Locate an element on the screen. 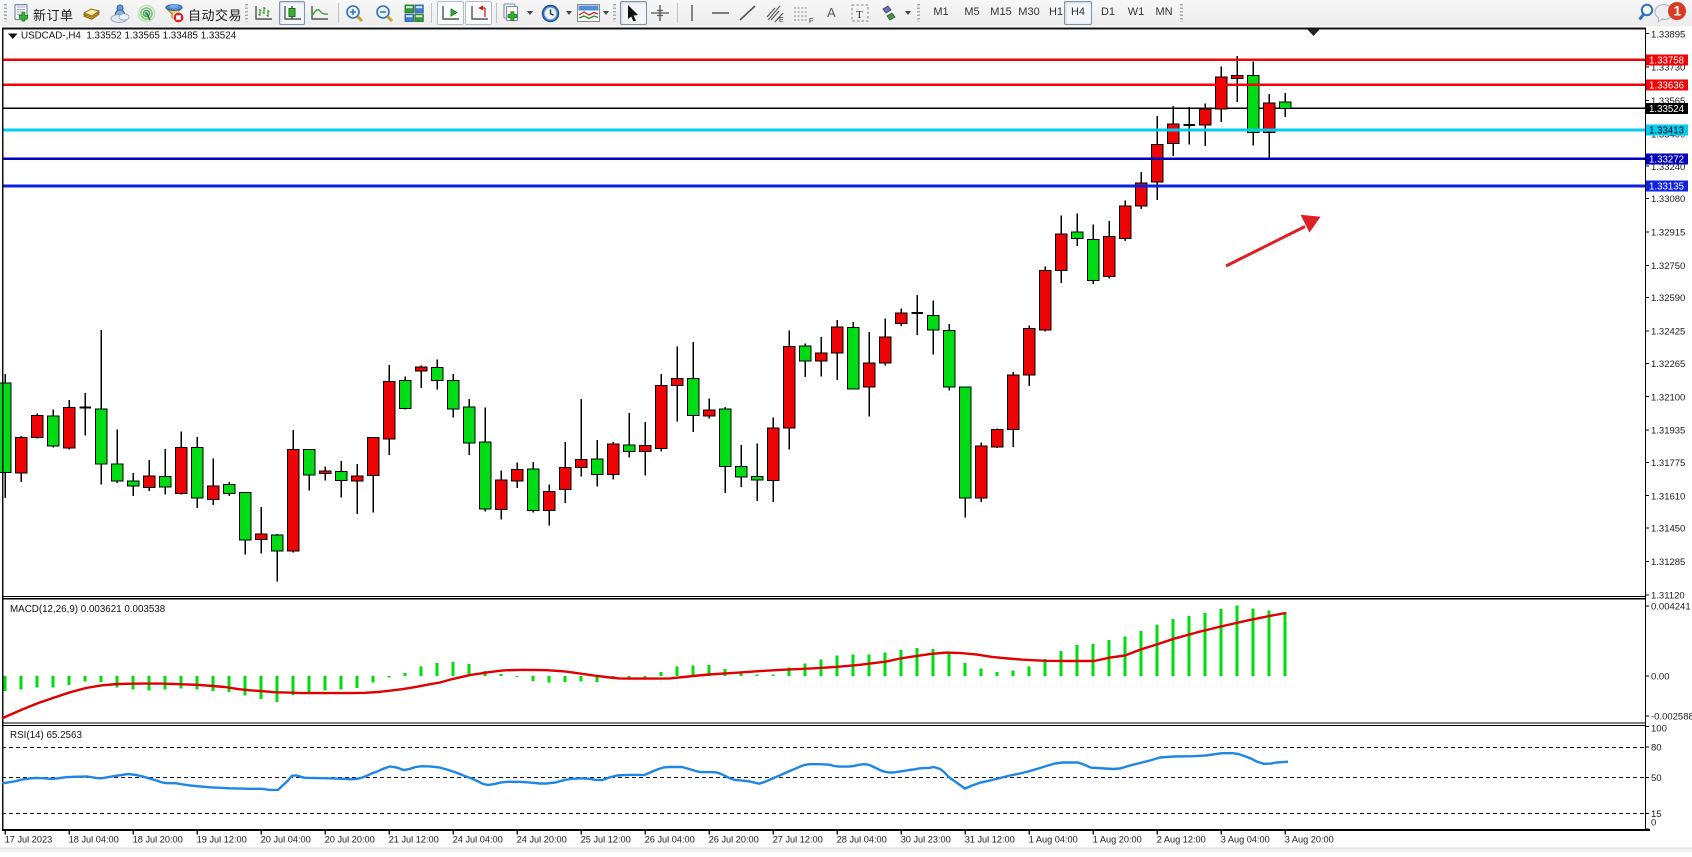 The height and width of the screenshot is (857, 1692). svg-text: 28 Jul 04:00 is located at coordinates (862, 840).